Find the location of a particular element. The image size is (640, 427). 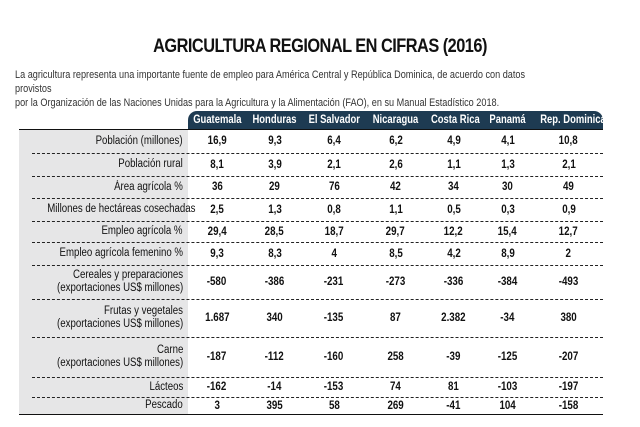

cell-value: 1,3 is located at coordinates (274, 209).